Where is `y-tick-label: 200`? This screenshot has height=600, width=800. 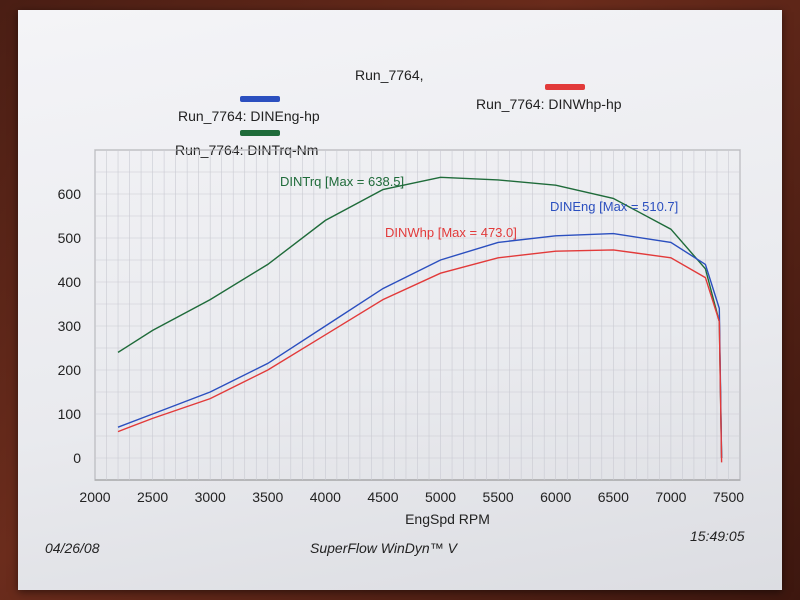
y-tick-label: 200 is located at coordinates (70, 370).